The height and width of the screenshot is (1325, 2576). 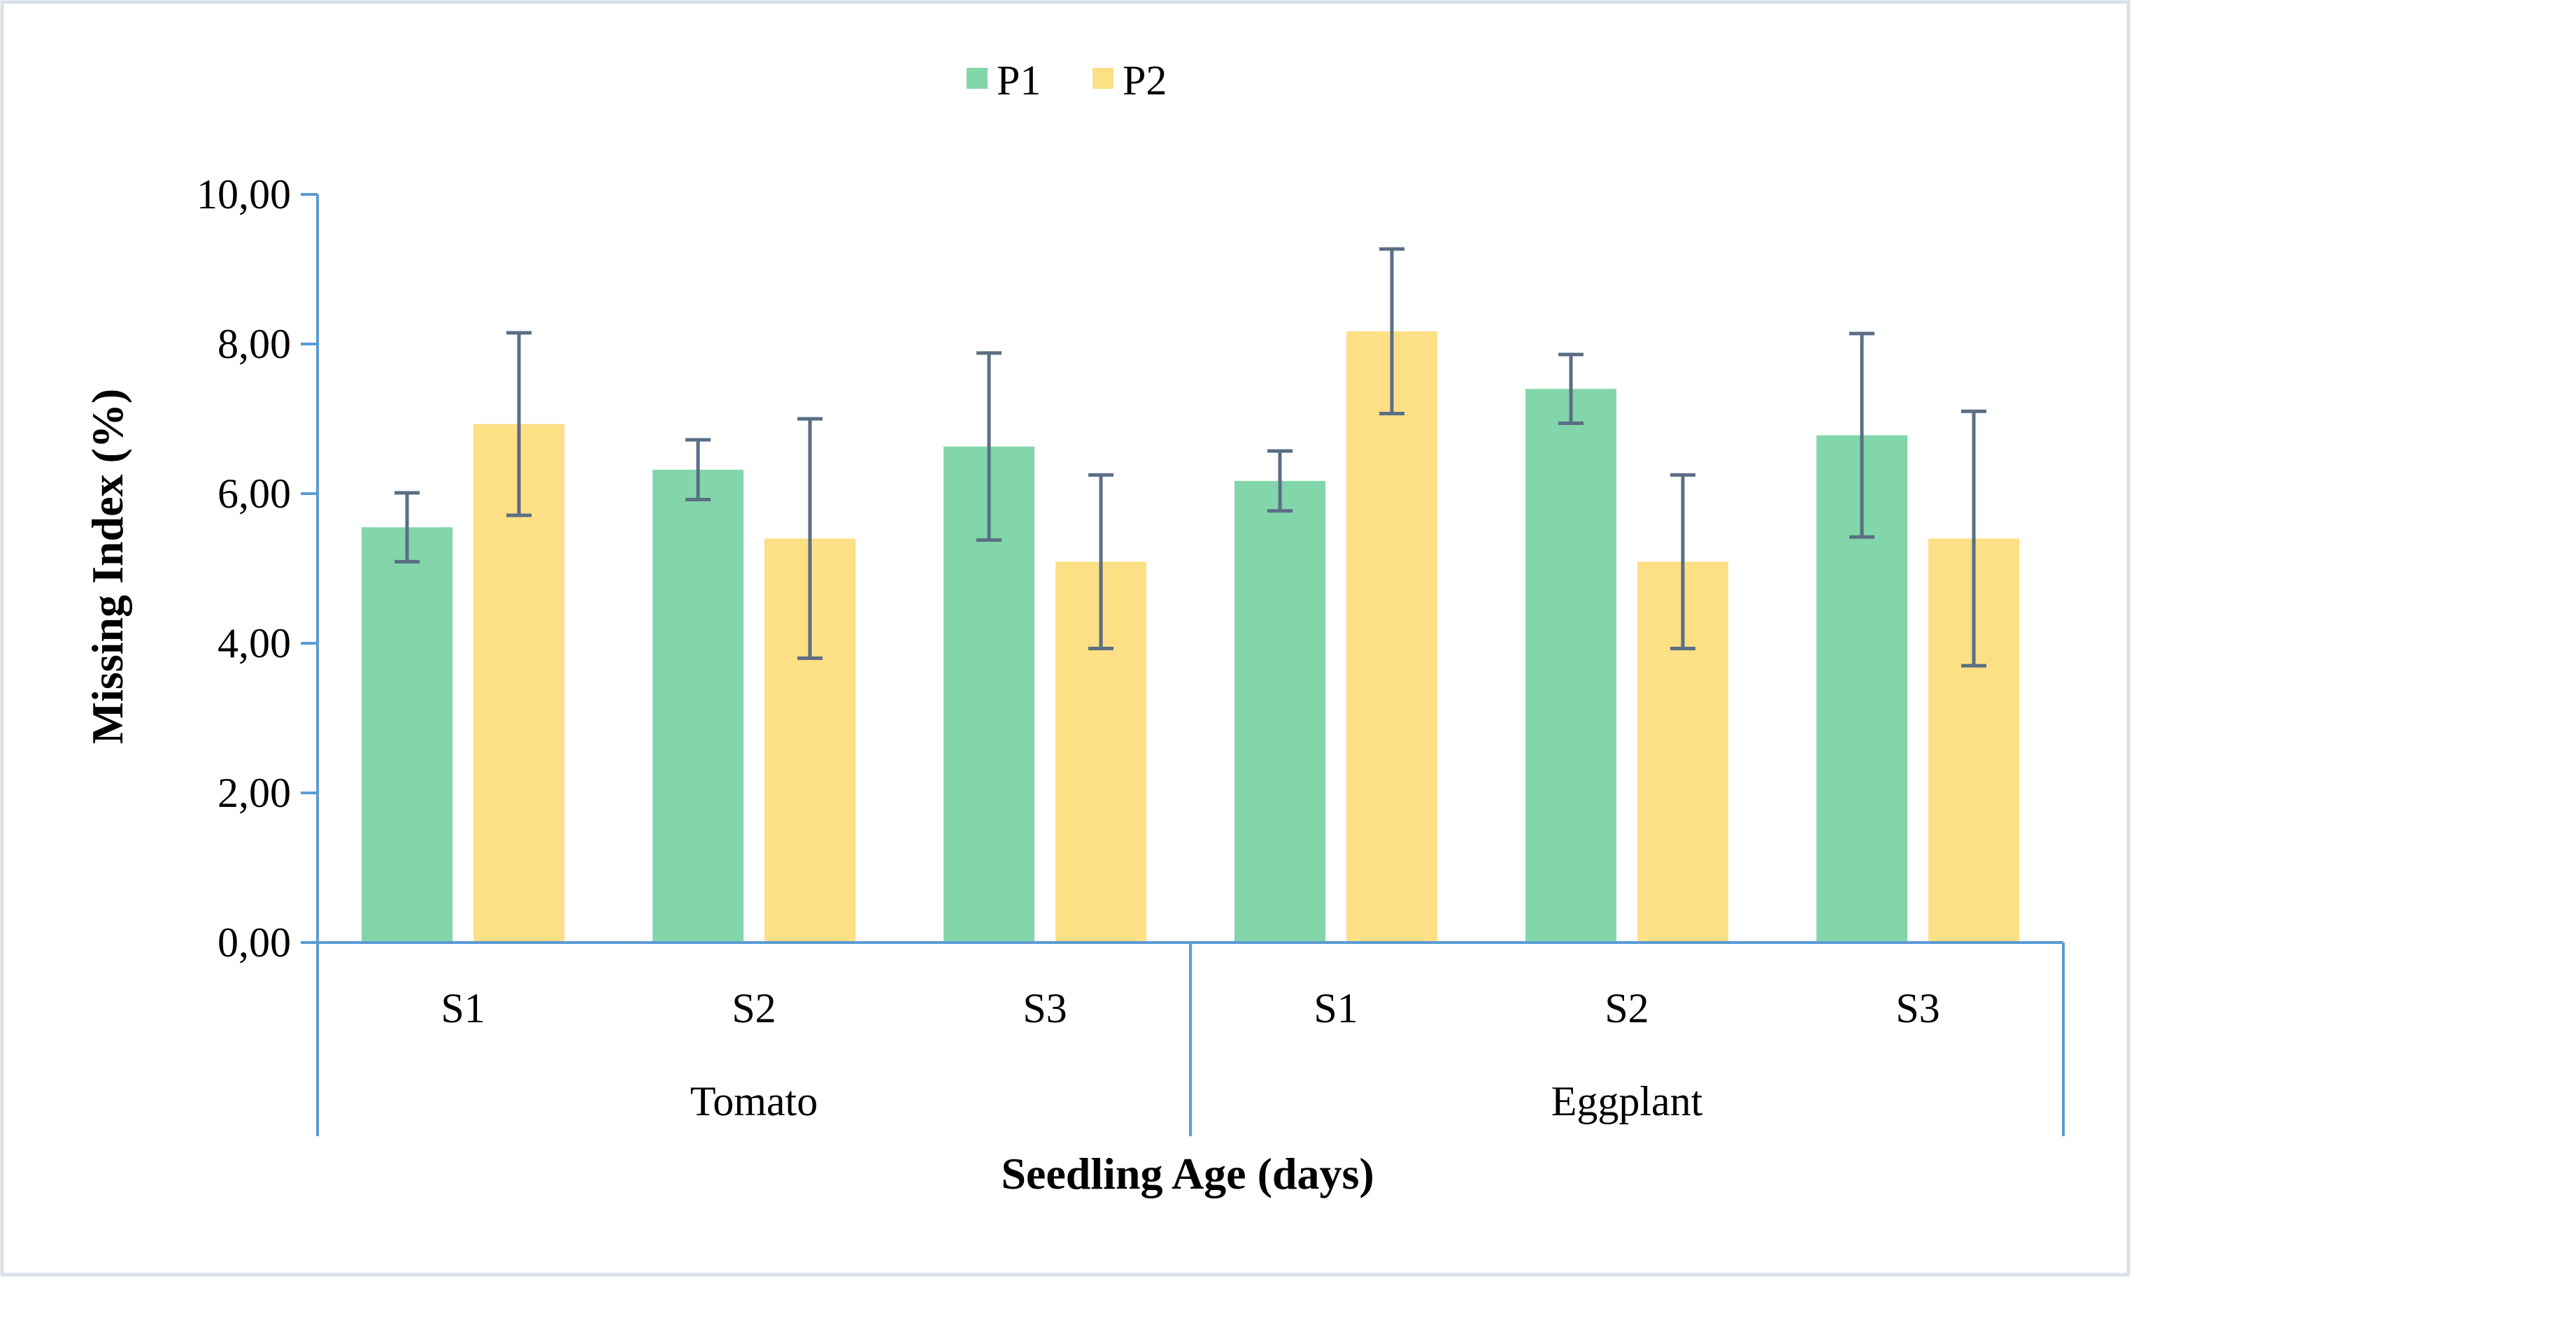 What do you see at coordinates (107, 567) in the screenshot?
I see `y-axis-title: Missing Index (%)` at bounding box center [107, 567].